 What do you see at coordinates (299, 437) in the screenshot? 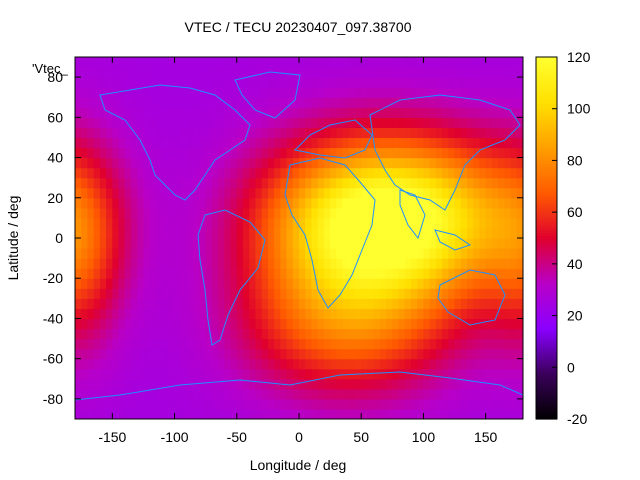
I see `x-tick-label: 0` at bounding box center [299, 437].